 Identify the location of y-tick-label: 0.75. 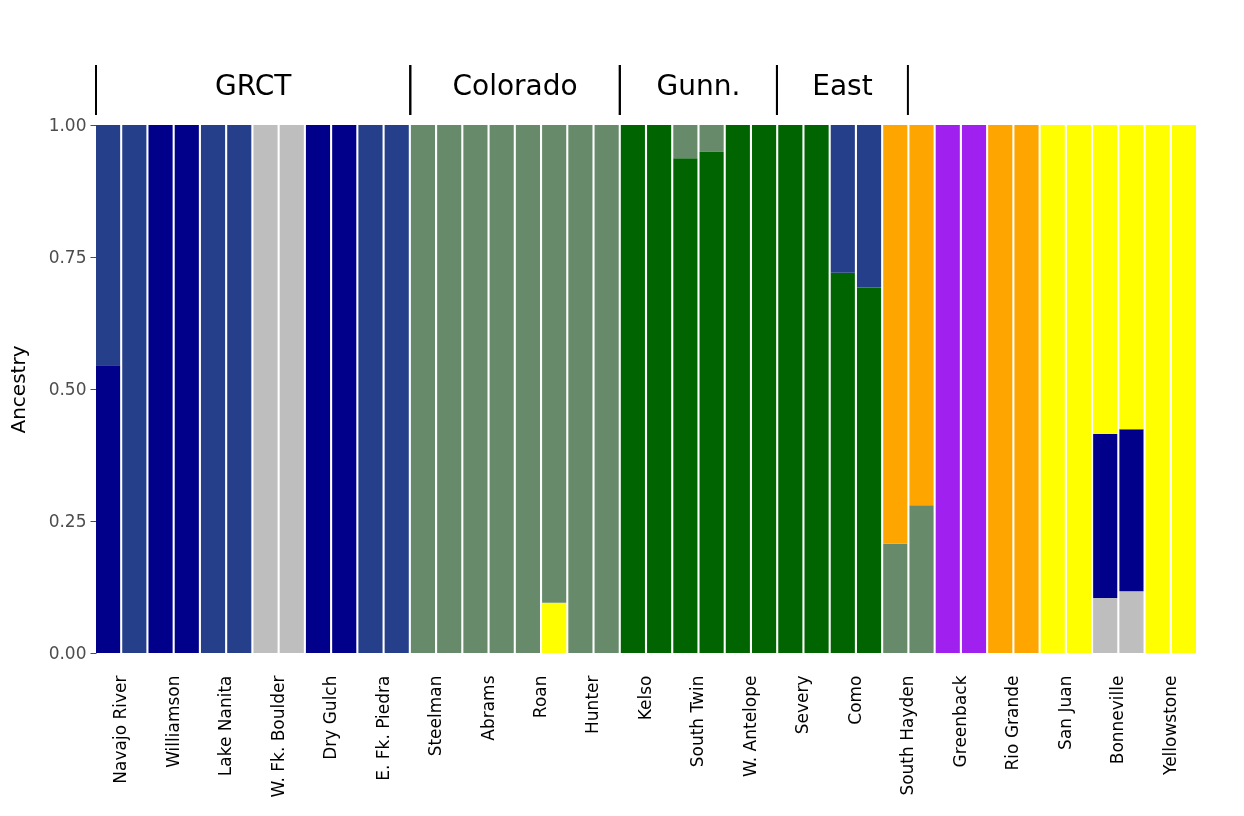
(67, 256).